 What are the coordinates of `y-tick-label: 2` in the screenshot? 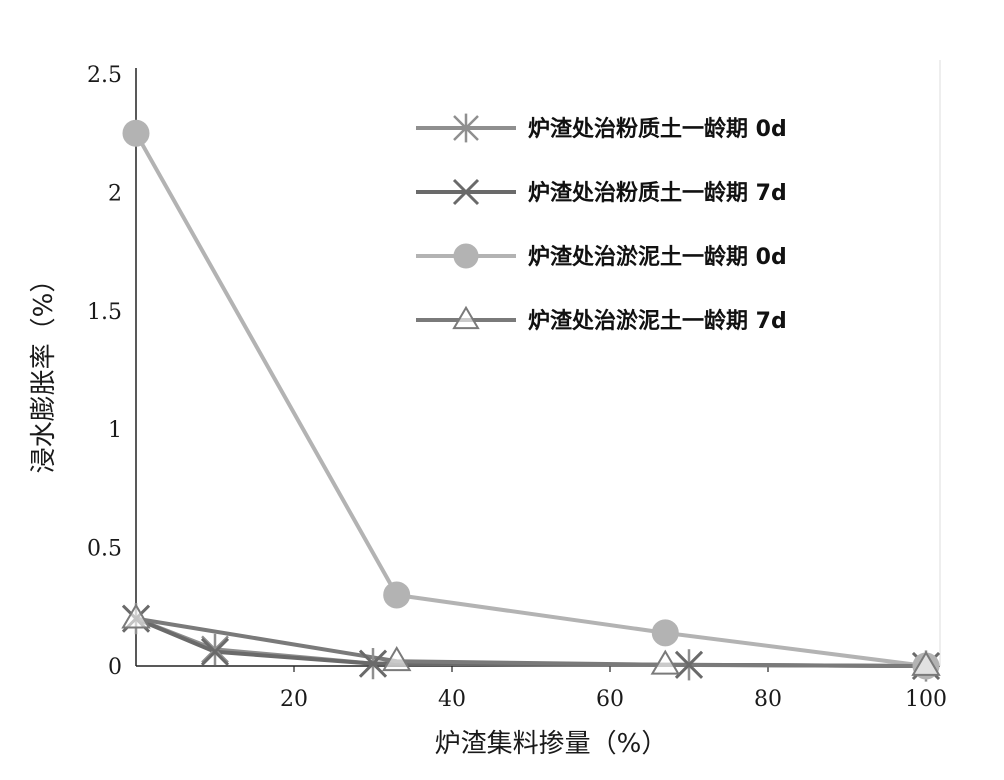 It's located at (115, 193).